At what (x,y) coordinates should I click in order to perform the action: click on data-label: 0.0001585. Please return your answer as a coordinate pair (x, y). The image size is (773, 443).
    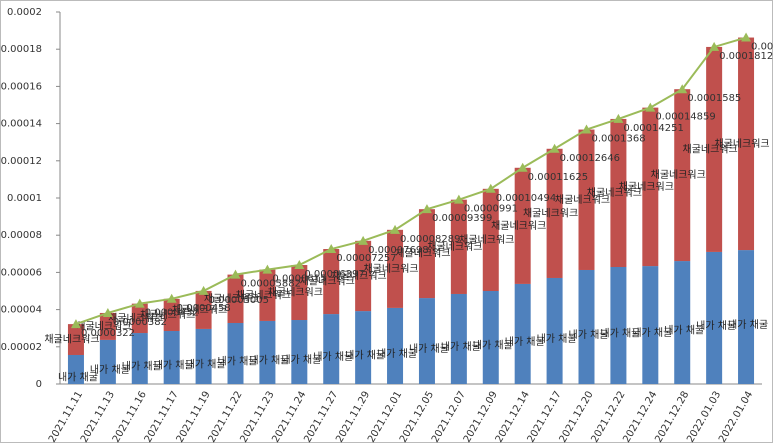
    Looking at the image, I should click on (714, 98).